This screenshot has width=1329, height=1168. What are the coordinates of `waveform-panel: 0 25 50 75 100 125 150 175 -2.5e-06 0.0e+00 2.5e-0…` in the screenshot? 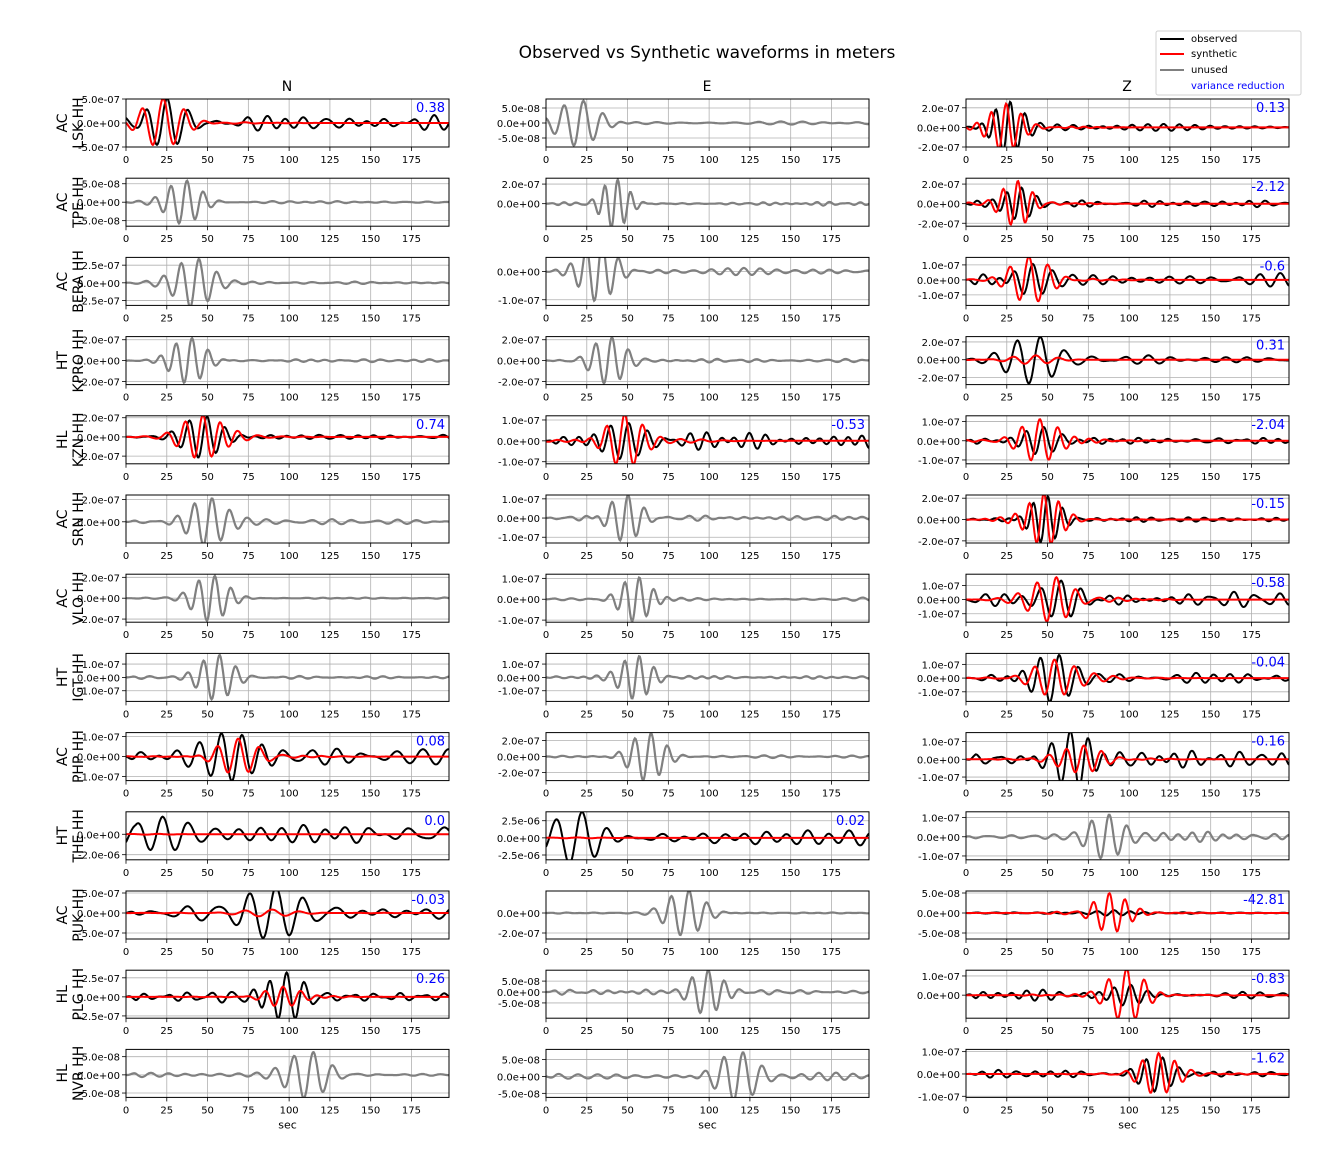 It's located at (683, 845).